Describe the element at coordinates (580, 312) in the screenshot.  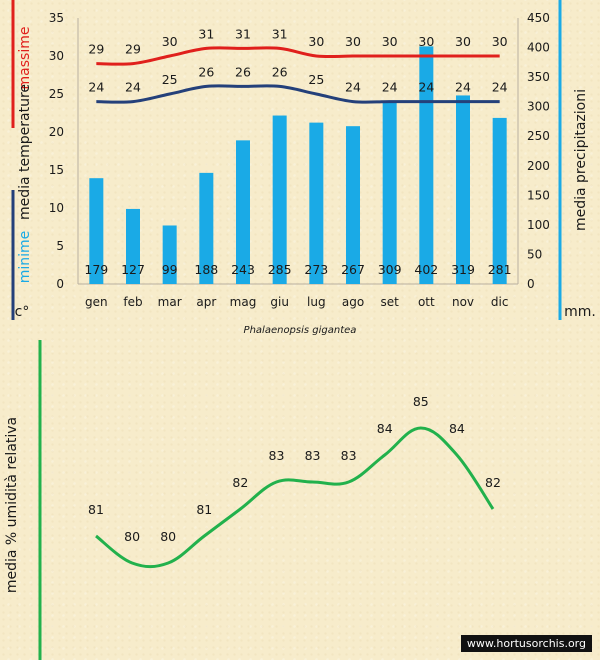
I see `mm-unit: mm.` at that location.